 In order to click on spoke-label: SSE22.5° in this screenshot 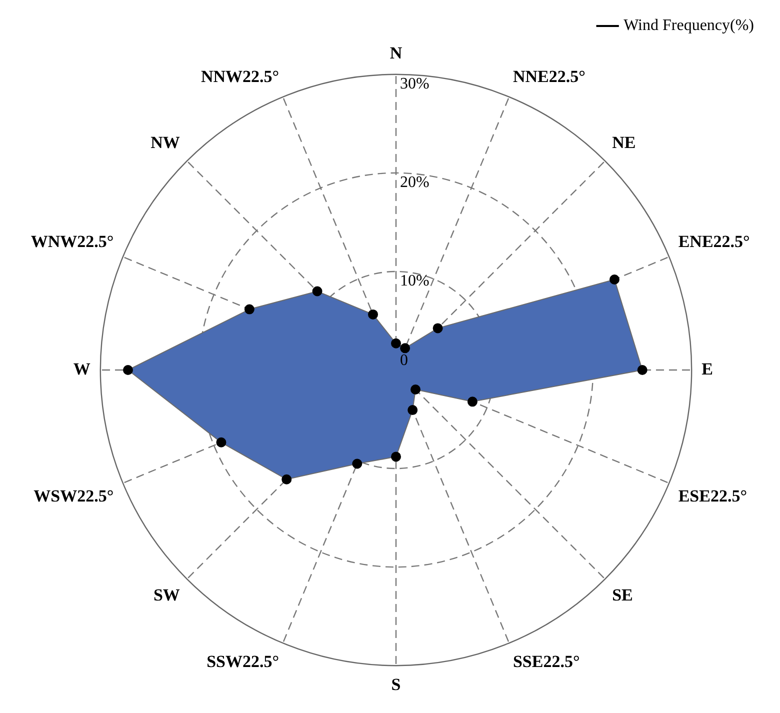, I will do `click(546, 661)`.